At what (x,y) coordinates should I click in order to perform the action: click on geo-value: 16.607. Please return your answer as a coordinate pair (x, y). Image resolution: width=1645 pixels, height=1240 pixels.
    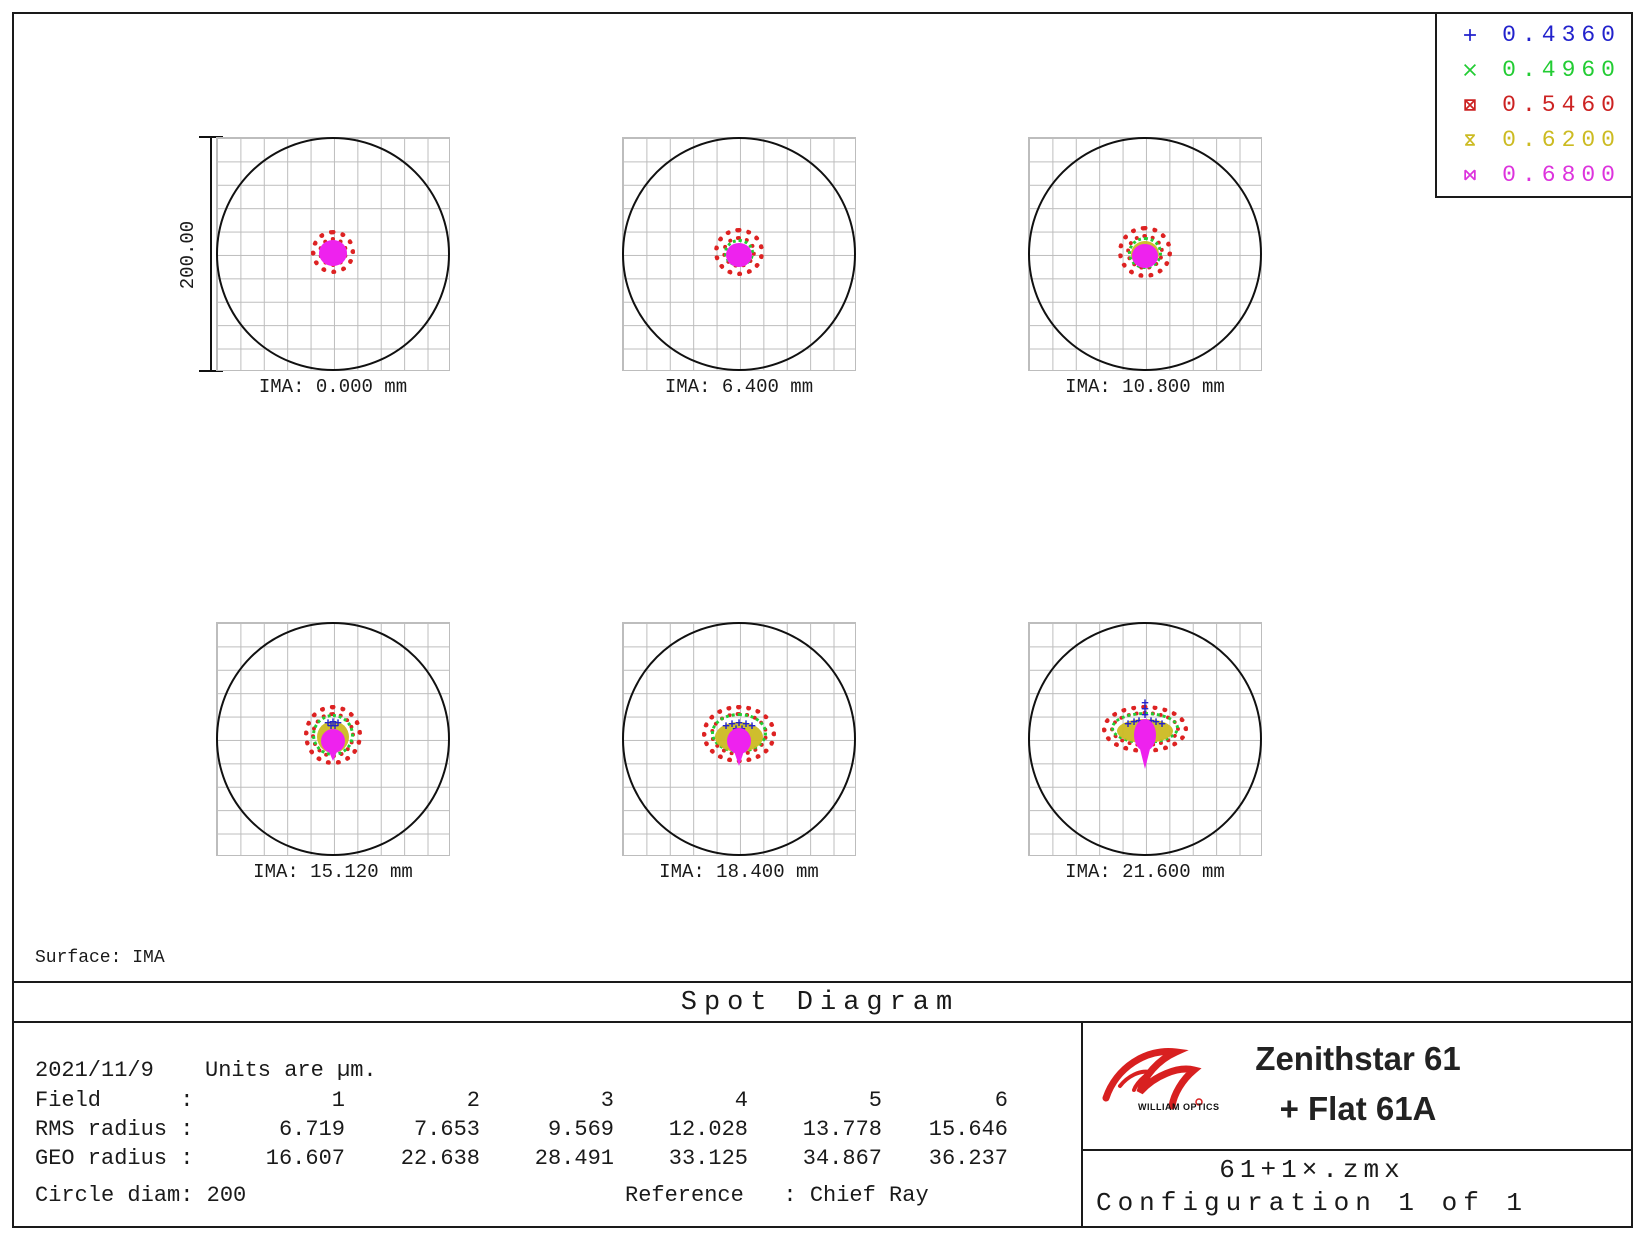
    Looking at the image, I should click on (305, 1158).